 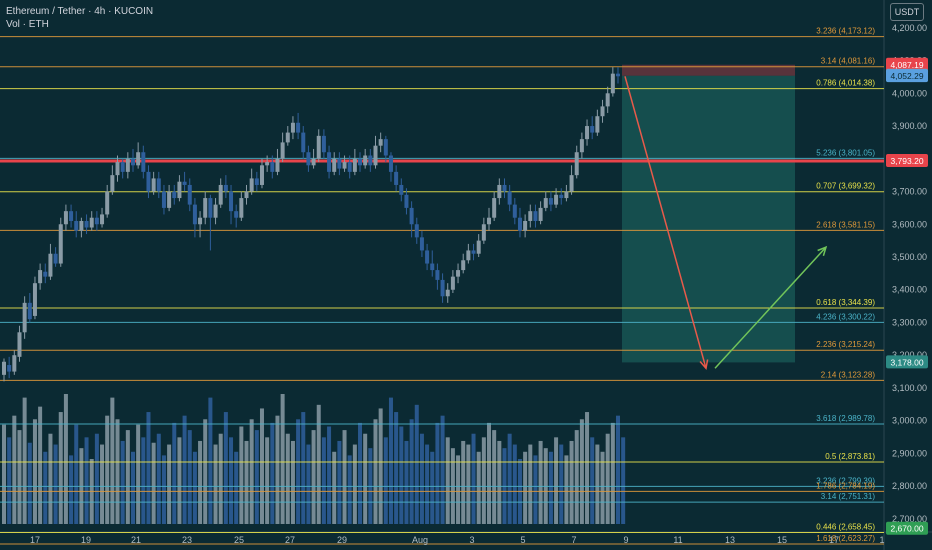 I want to click on fib-level-label: 2.618 (3,581.15), so click(x=845, y=224).